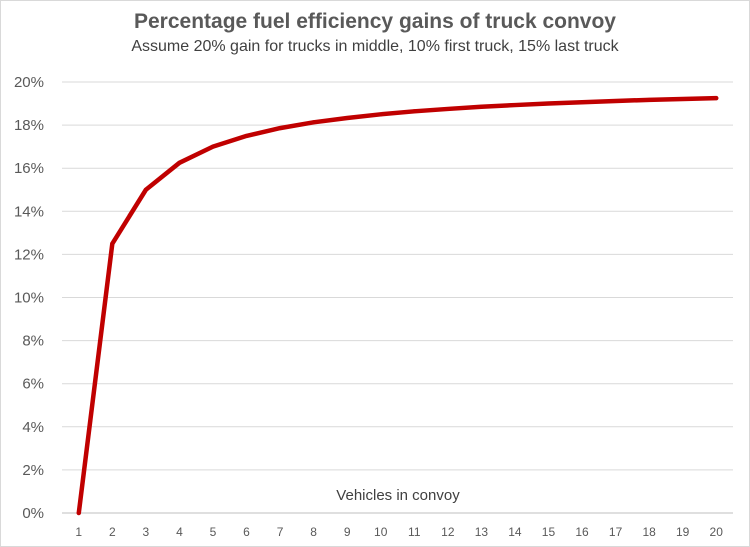  Describe the element at coordinates (549, 532) in the screenshot. I see `x-tick-label: 15` at that location.